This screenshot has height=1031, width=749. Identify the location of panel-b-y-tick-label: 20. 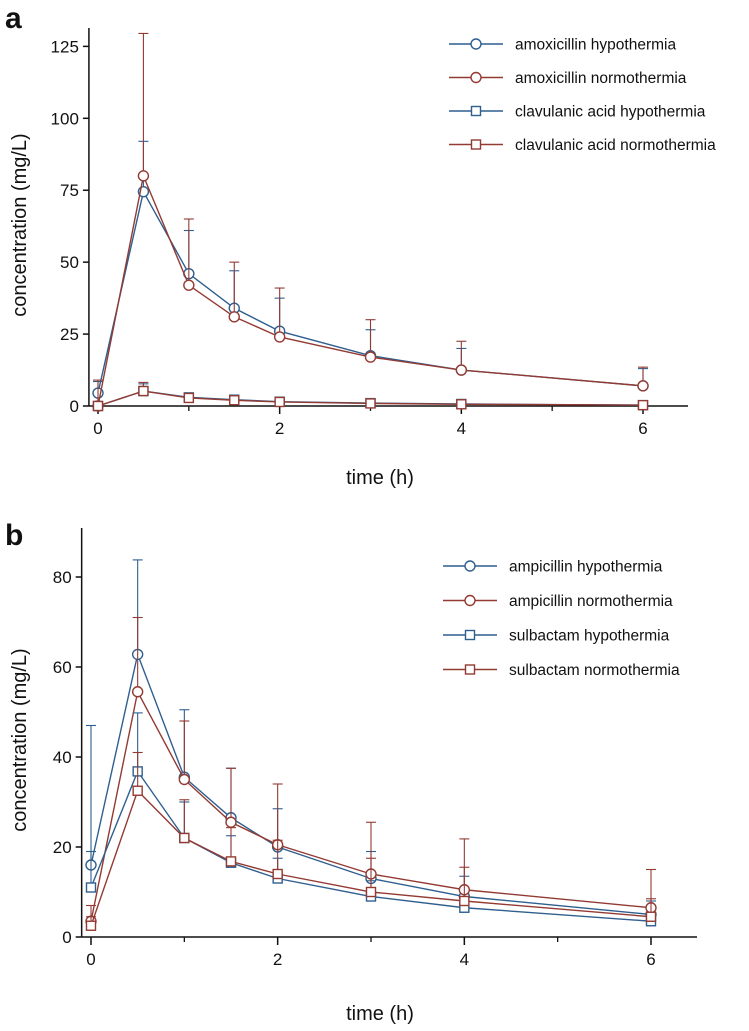
(62, 847).